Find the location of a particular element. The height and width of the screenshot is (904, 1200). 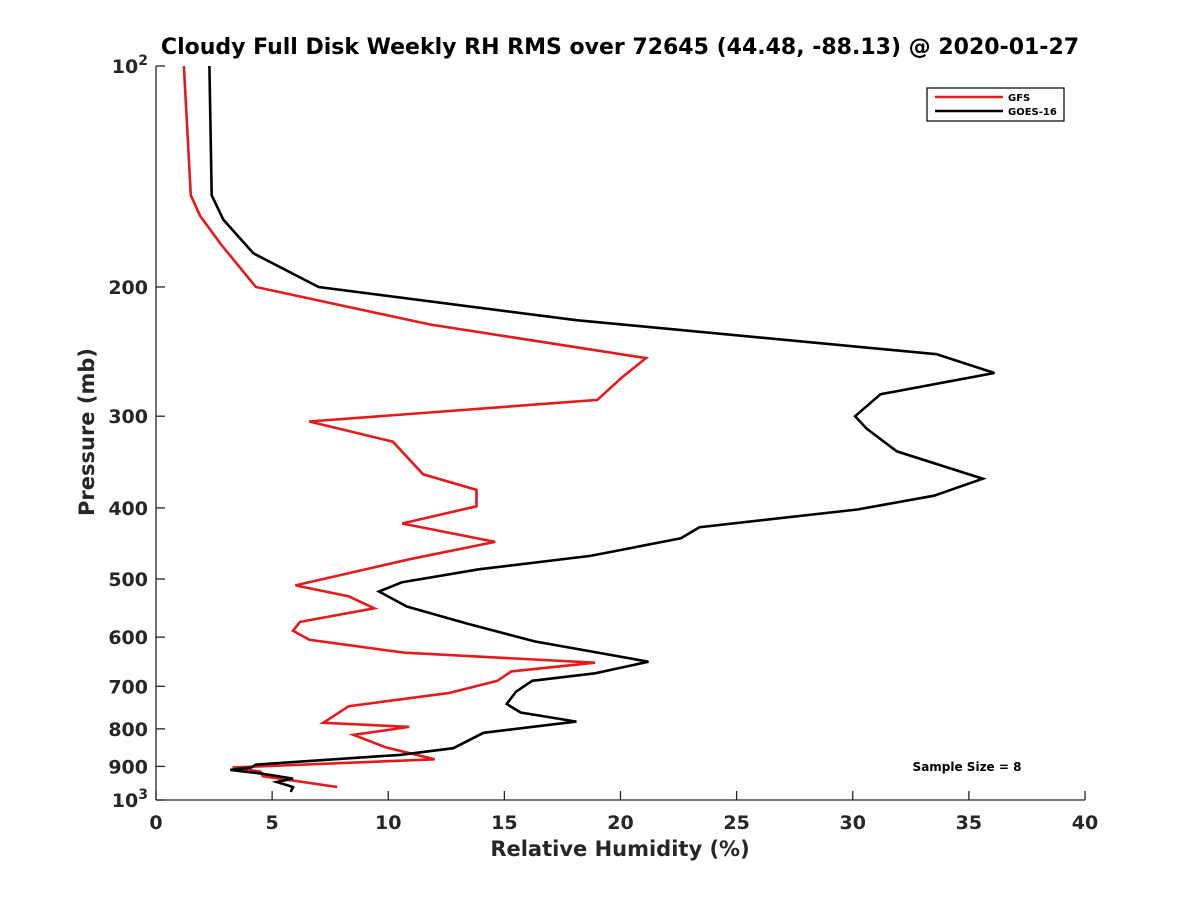

x-tick-label: 0 is located at coordinates (155, 823).